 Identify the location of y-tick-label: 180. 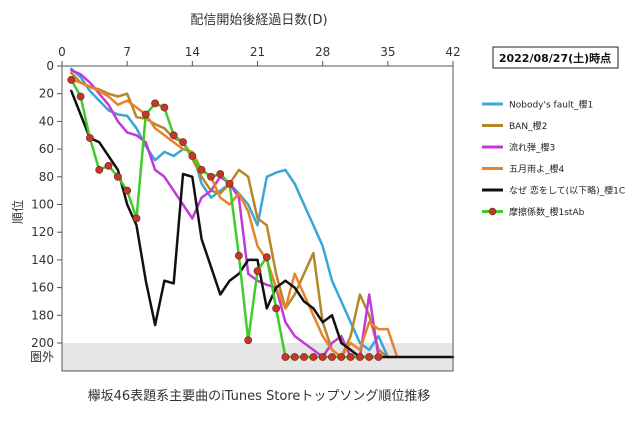
(42, 315).